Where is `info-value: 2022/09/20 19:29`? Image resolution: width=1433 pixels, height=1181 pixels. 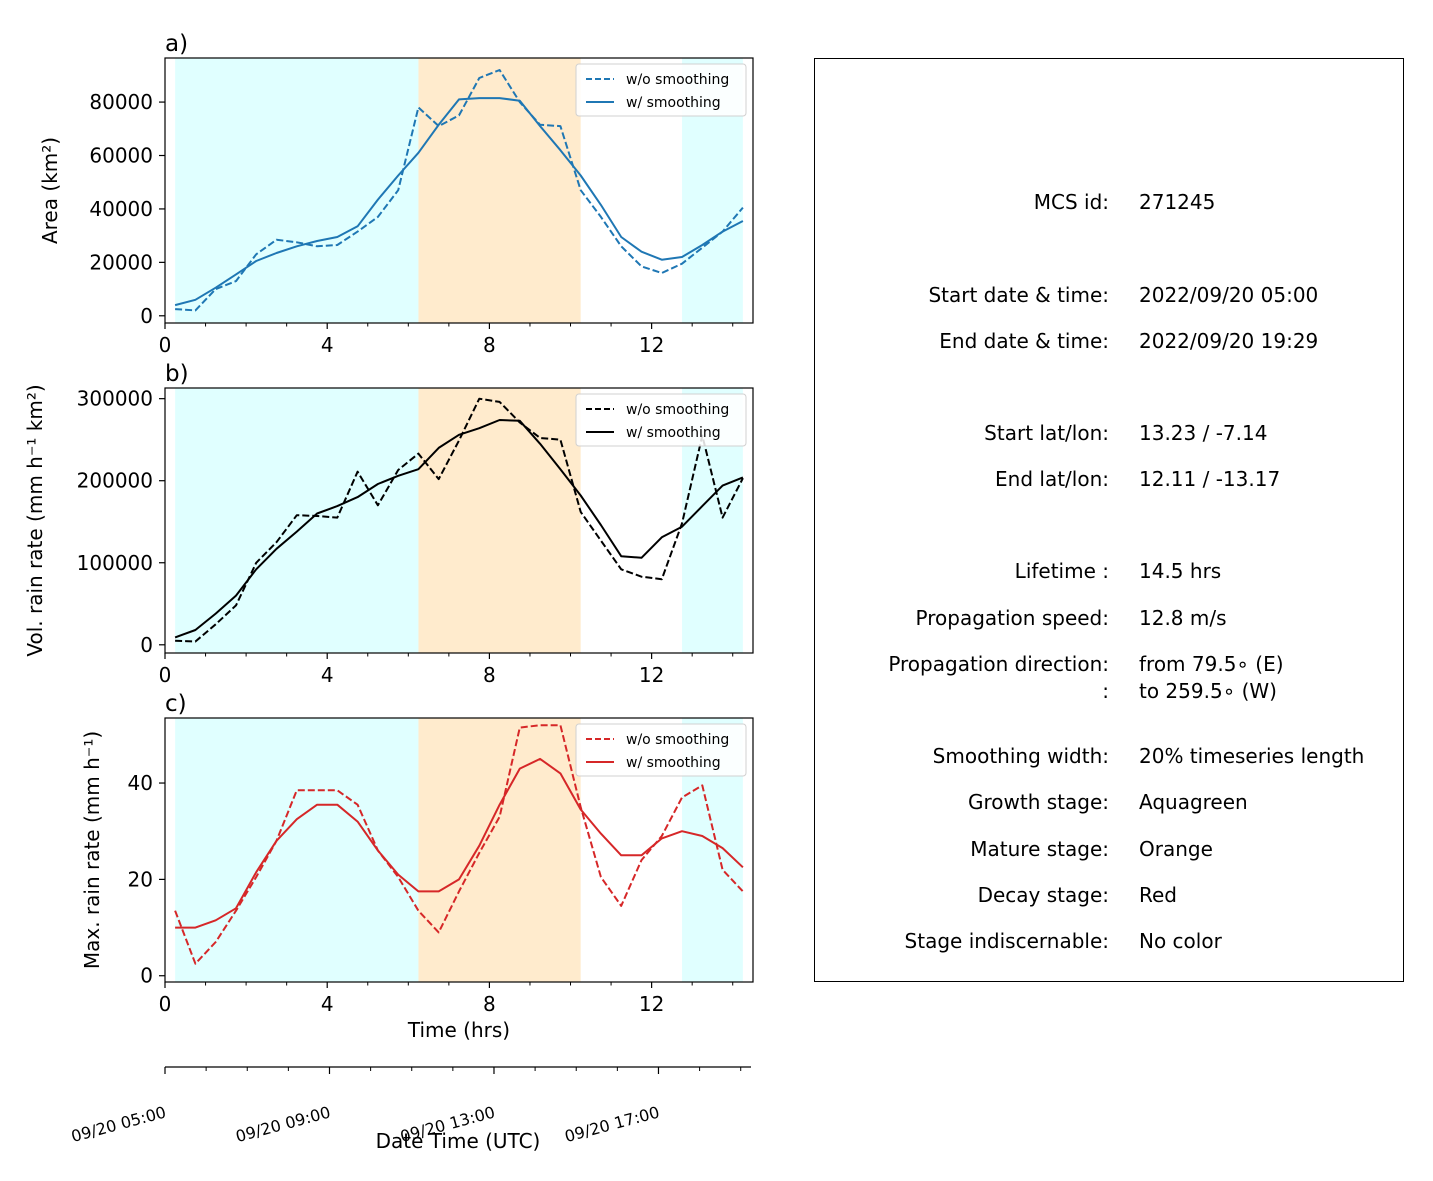
info-value: 2022/09/20 19:29 is located at coordinates (1229, 341).